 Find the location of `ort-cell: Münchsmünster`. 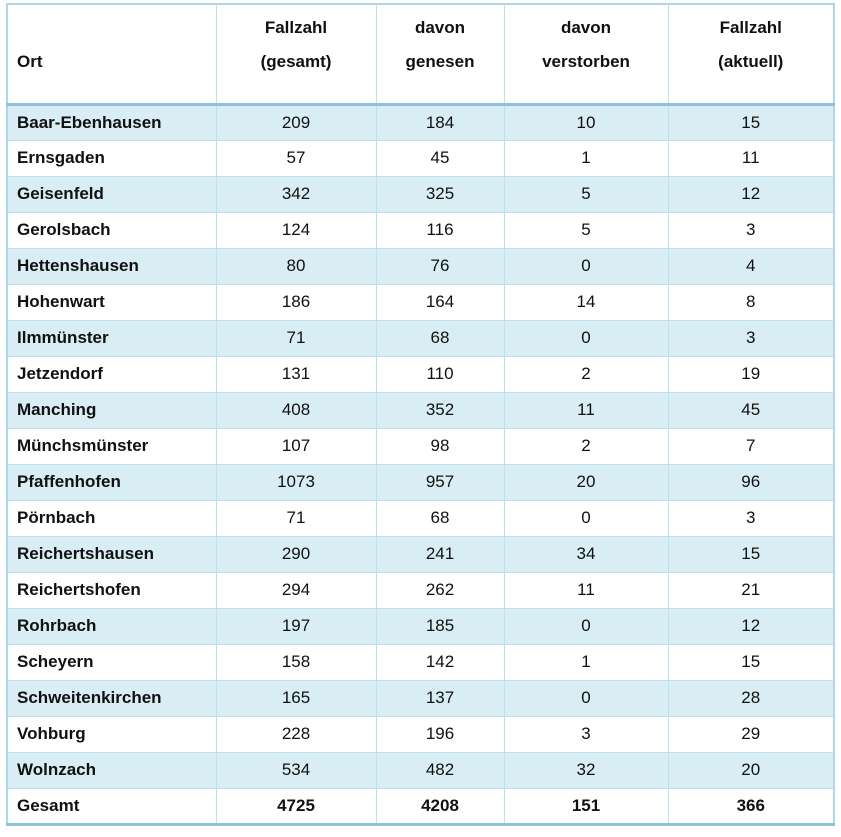

ort-cell: Münchsmünster is located at coordinates (111, 446).